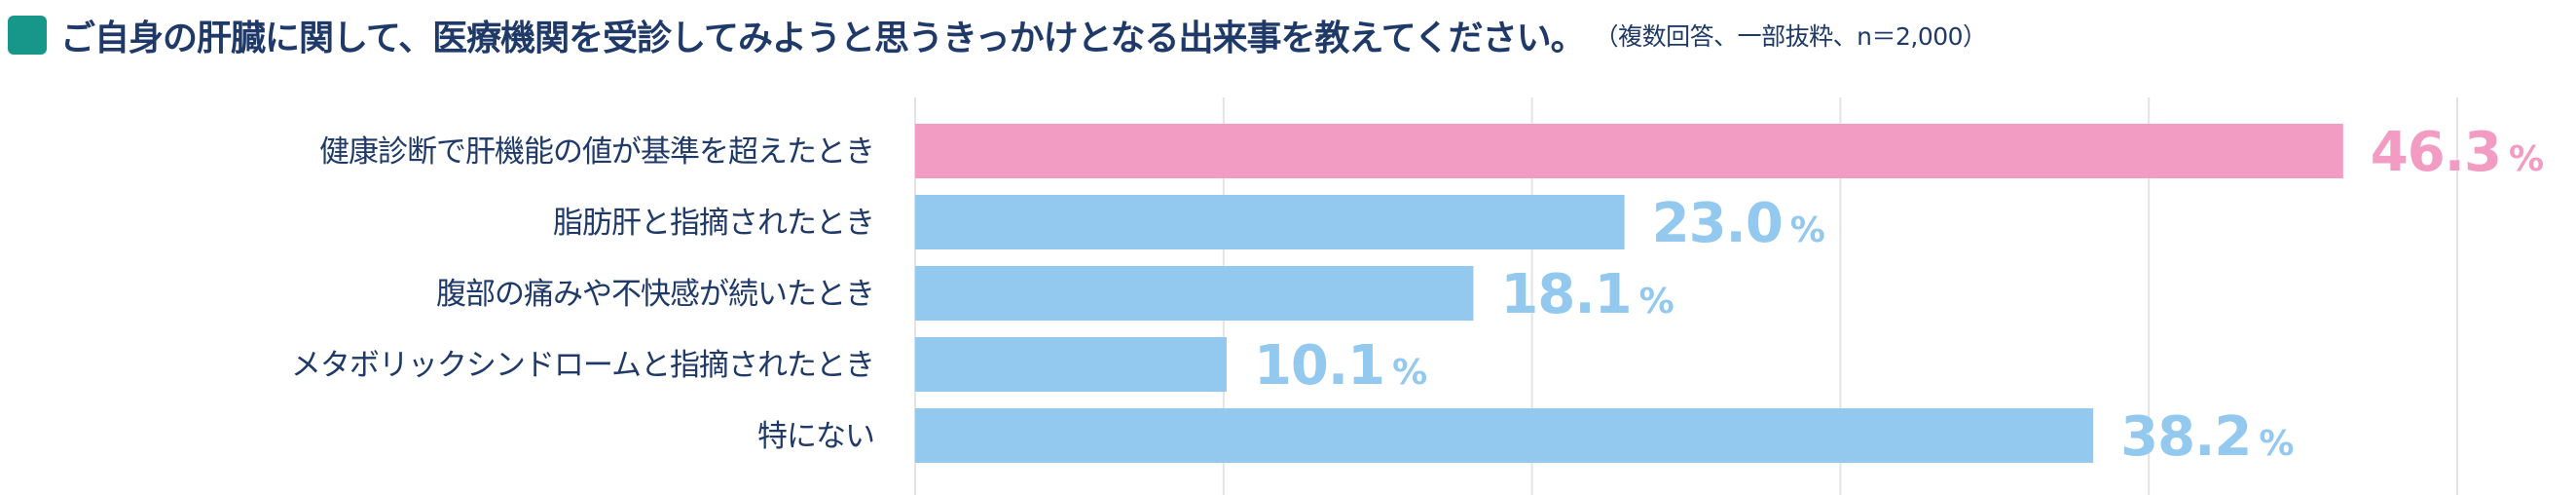  Describe the element at coordinates (1319, 366) in the screenshot. I see `value-number: 10.1` at that location.